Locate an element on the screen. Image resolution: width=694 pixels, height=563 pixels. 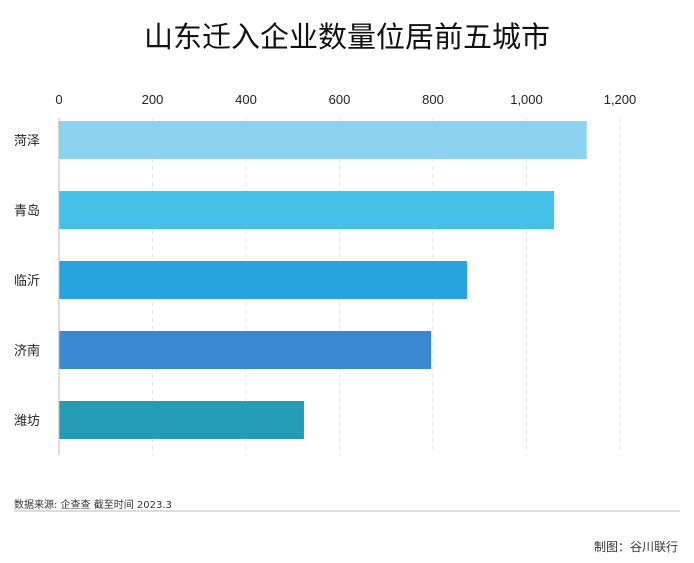
y-category-label: 菏泽 is located at coordinates (27, 141).